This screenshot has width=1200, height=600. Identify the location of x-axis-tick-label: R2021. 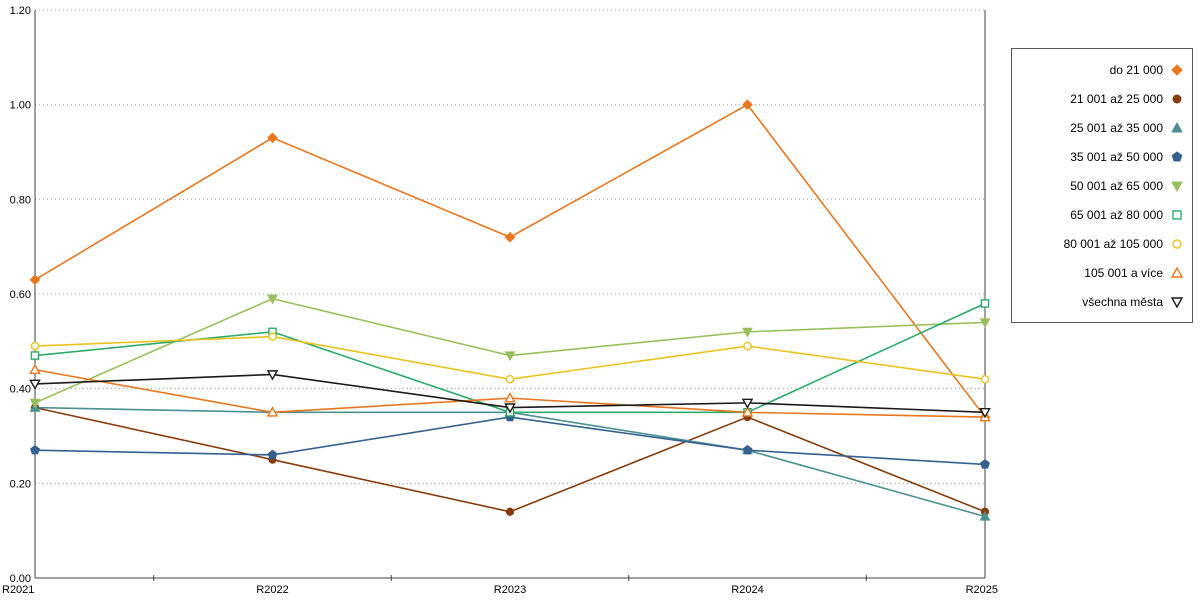
(18, 590).